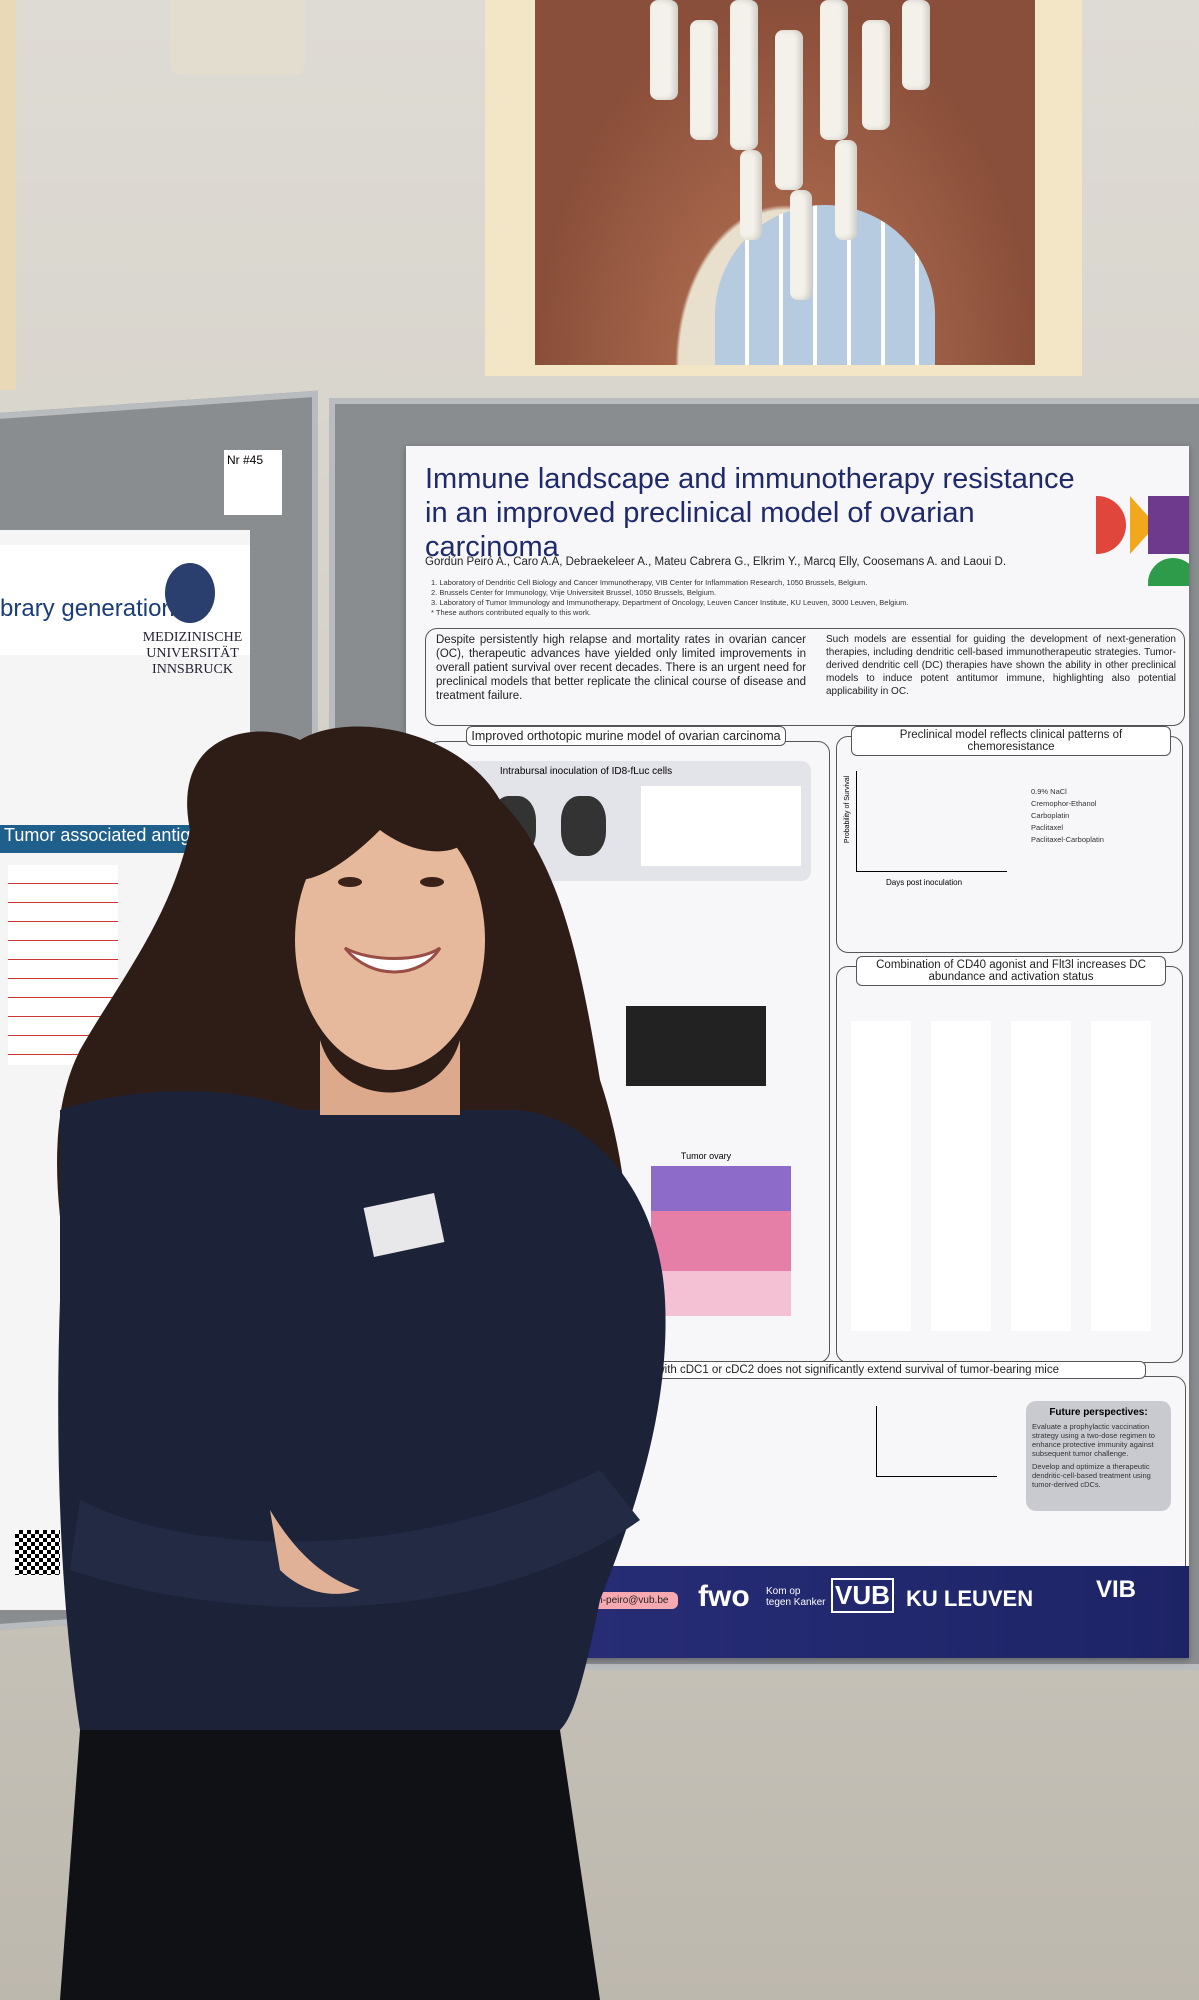  I want to click on hair-fringe, so click(389, 829).